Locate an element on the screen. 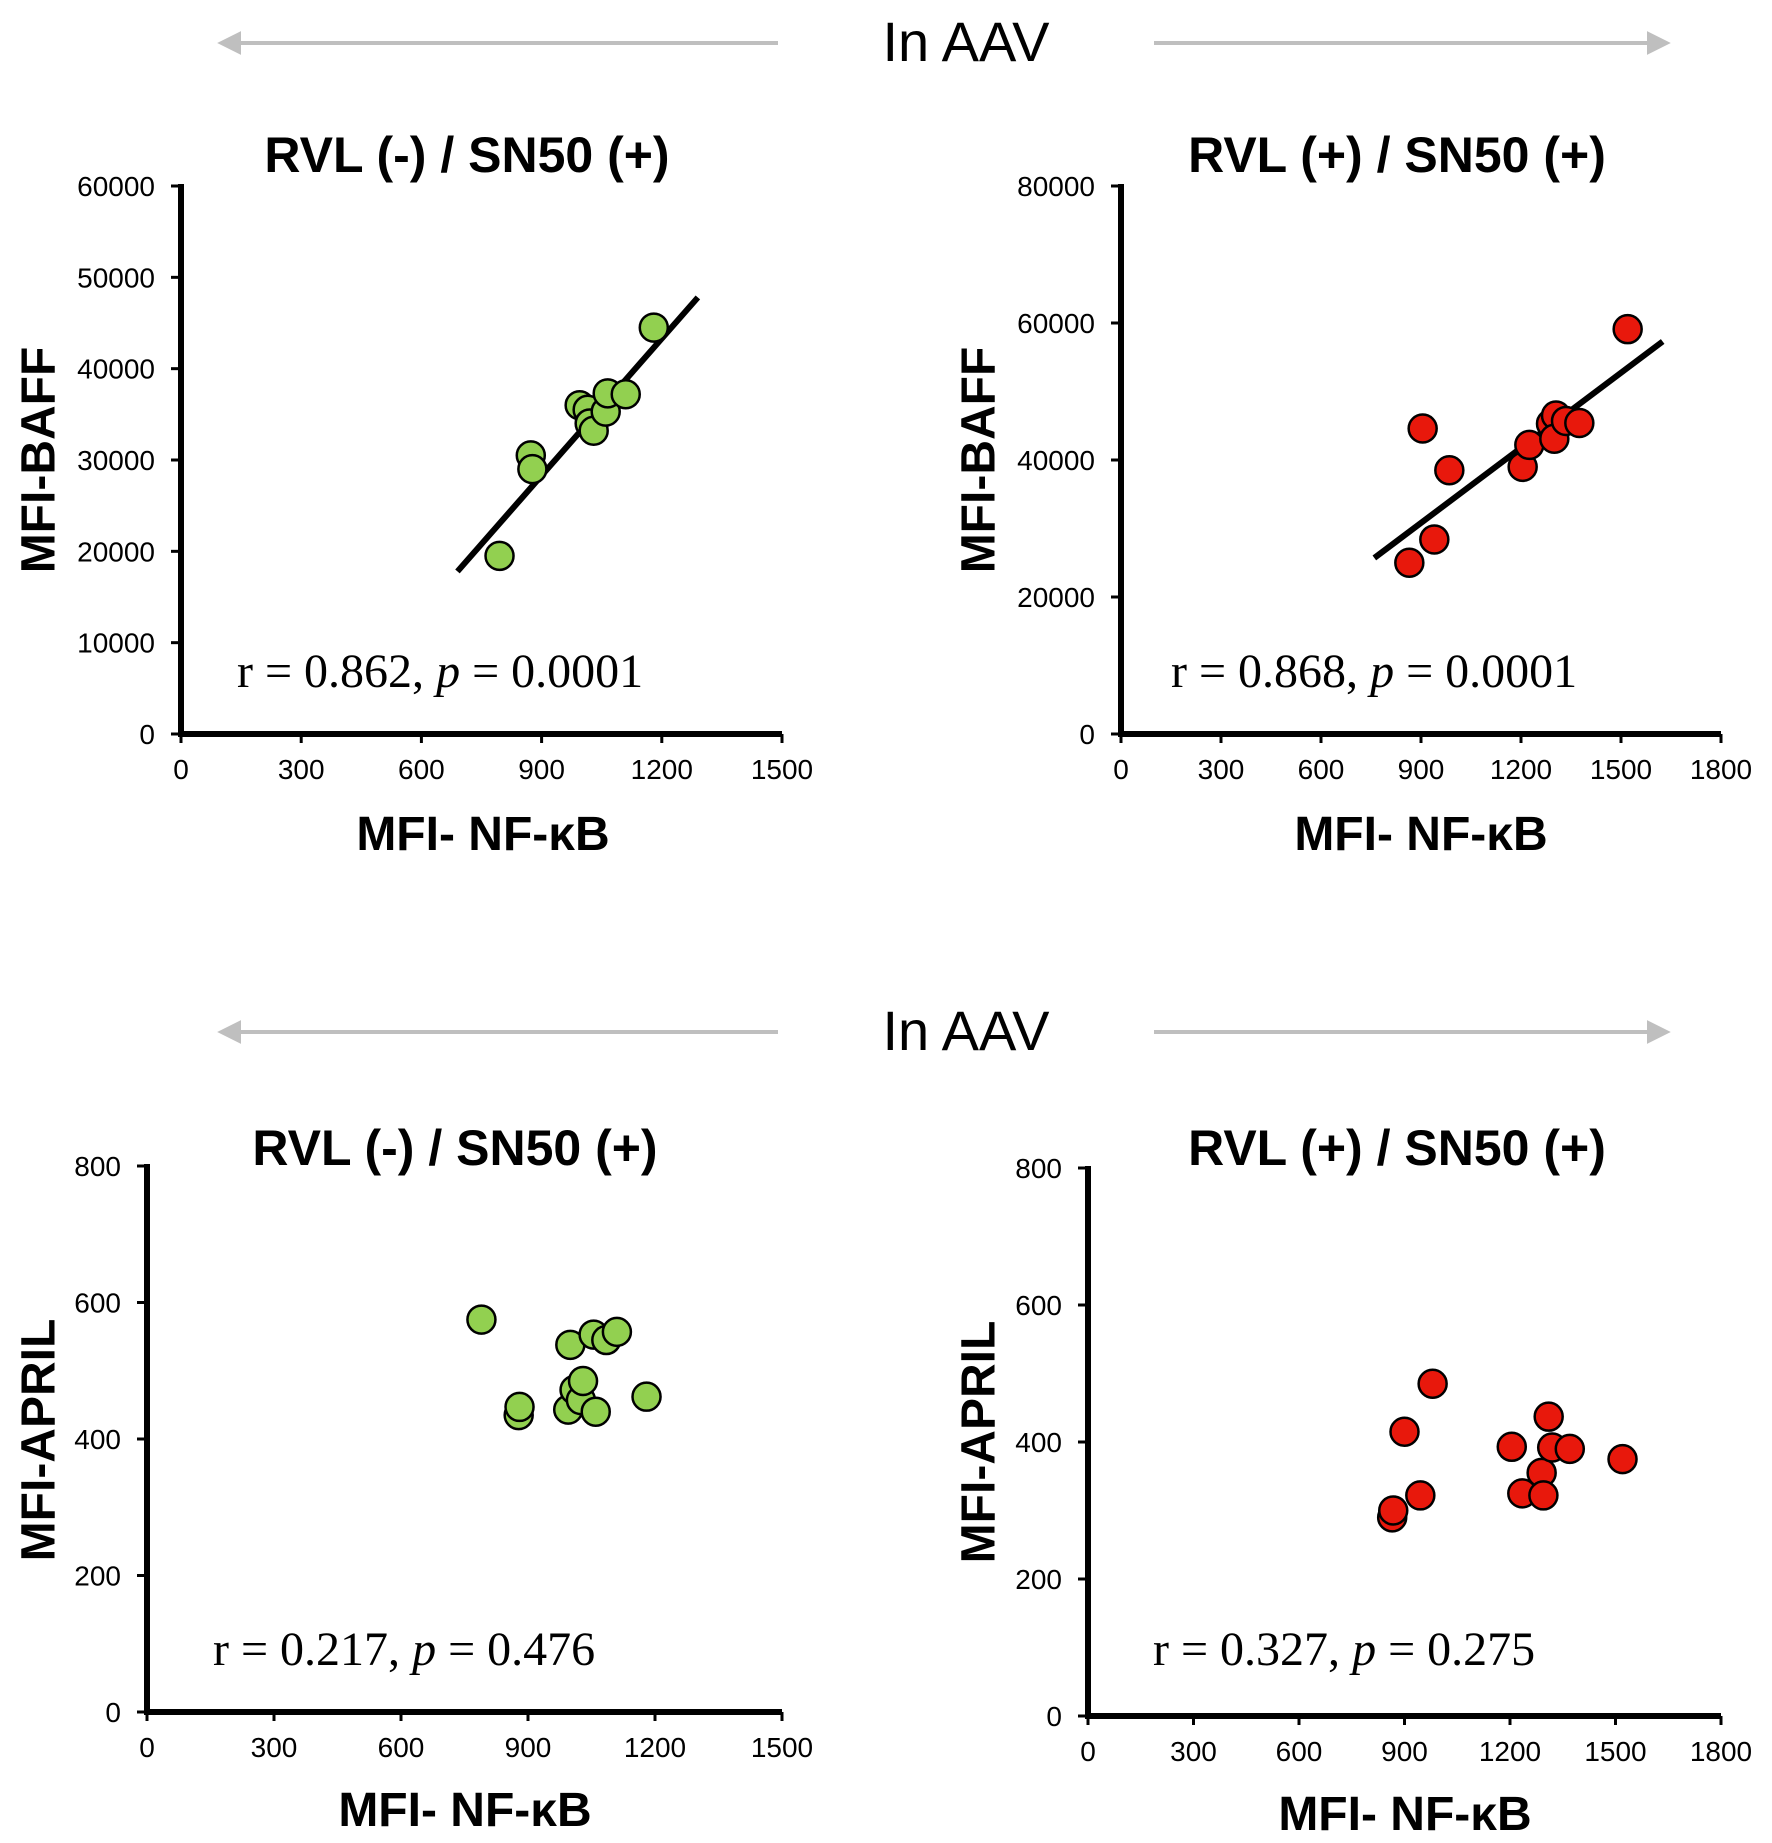  y-tick-label: 10000 is located at coordinates (116, 643).